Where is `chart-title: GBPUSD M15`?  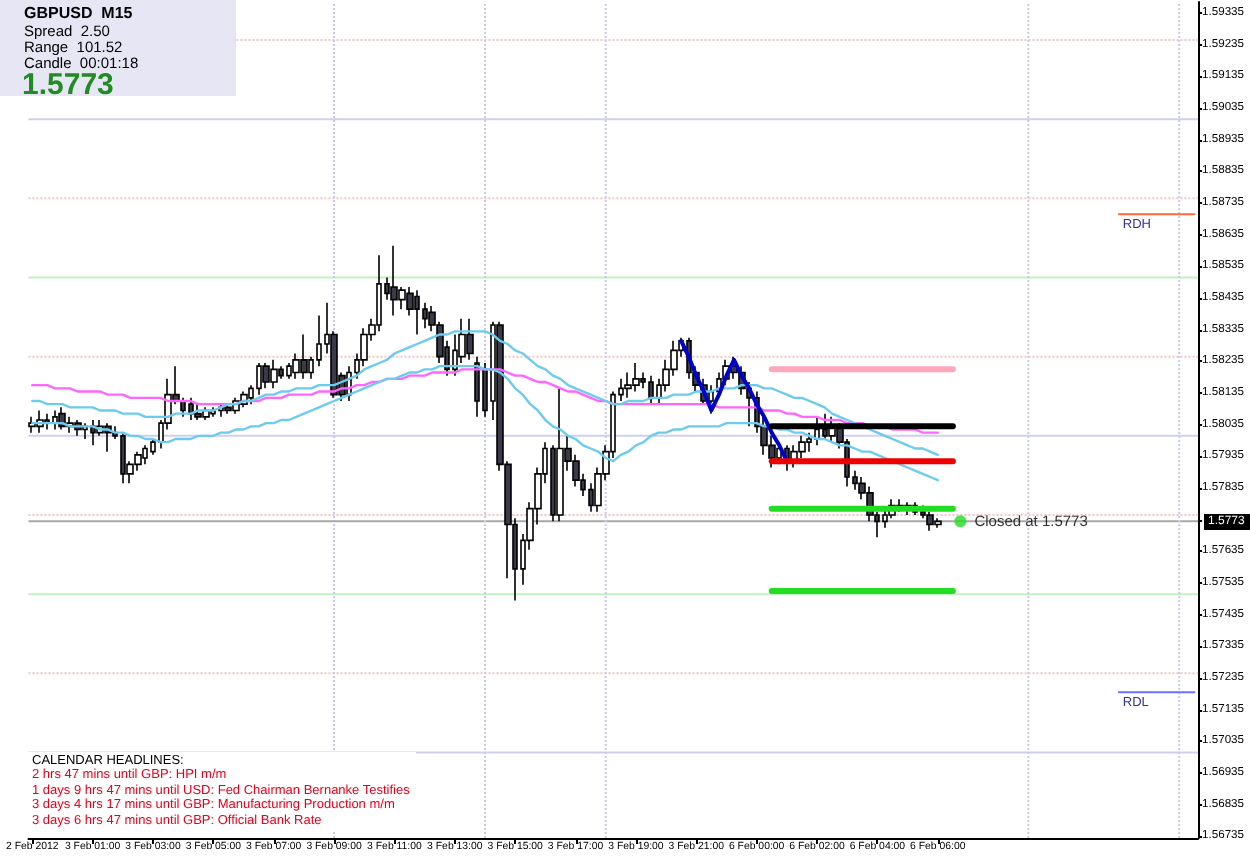
chart-title: GBPUSD M15 is located at coordinates (78, 13).